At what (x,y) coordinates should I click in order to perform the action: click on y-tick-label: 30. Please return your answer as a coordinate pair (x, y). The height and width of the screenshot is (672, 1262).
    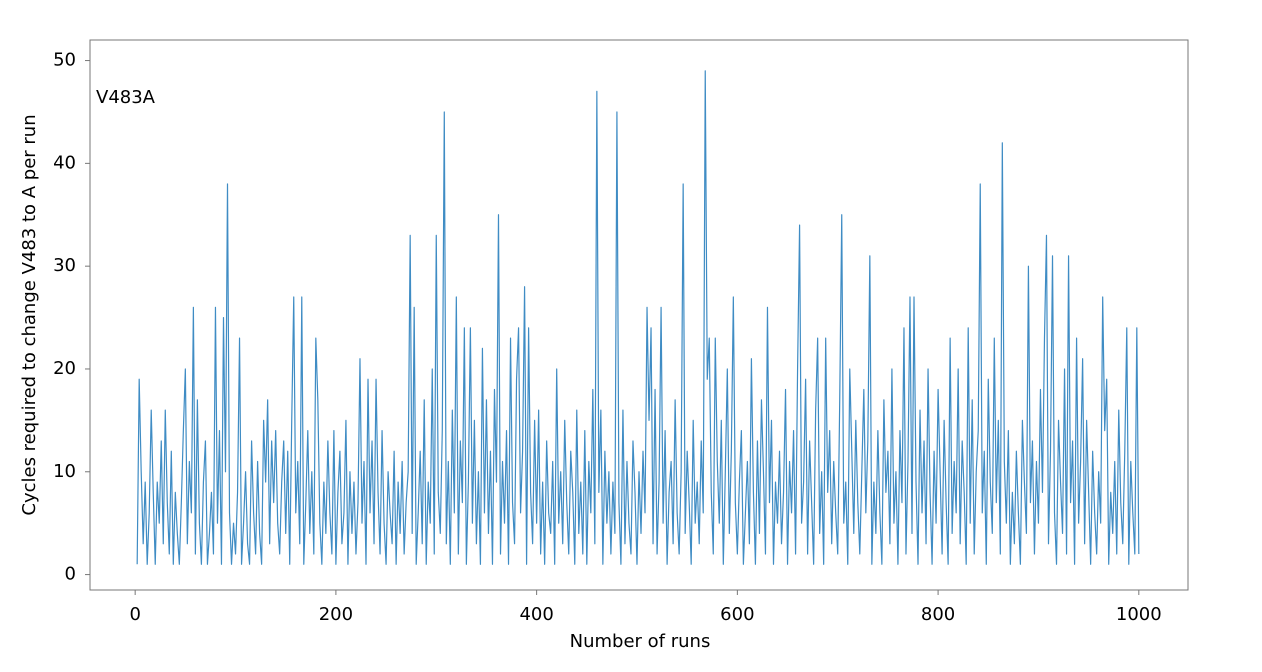
    Looking at the image, I should click on (64, 265).